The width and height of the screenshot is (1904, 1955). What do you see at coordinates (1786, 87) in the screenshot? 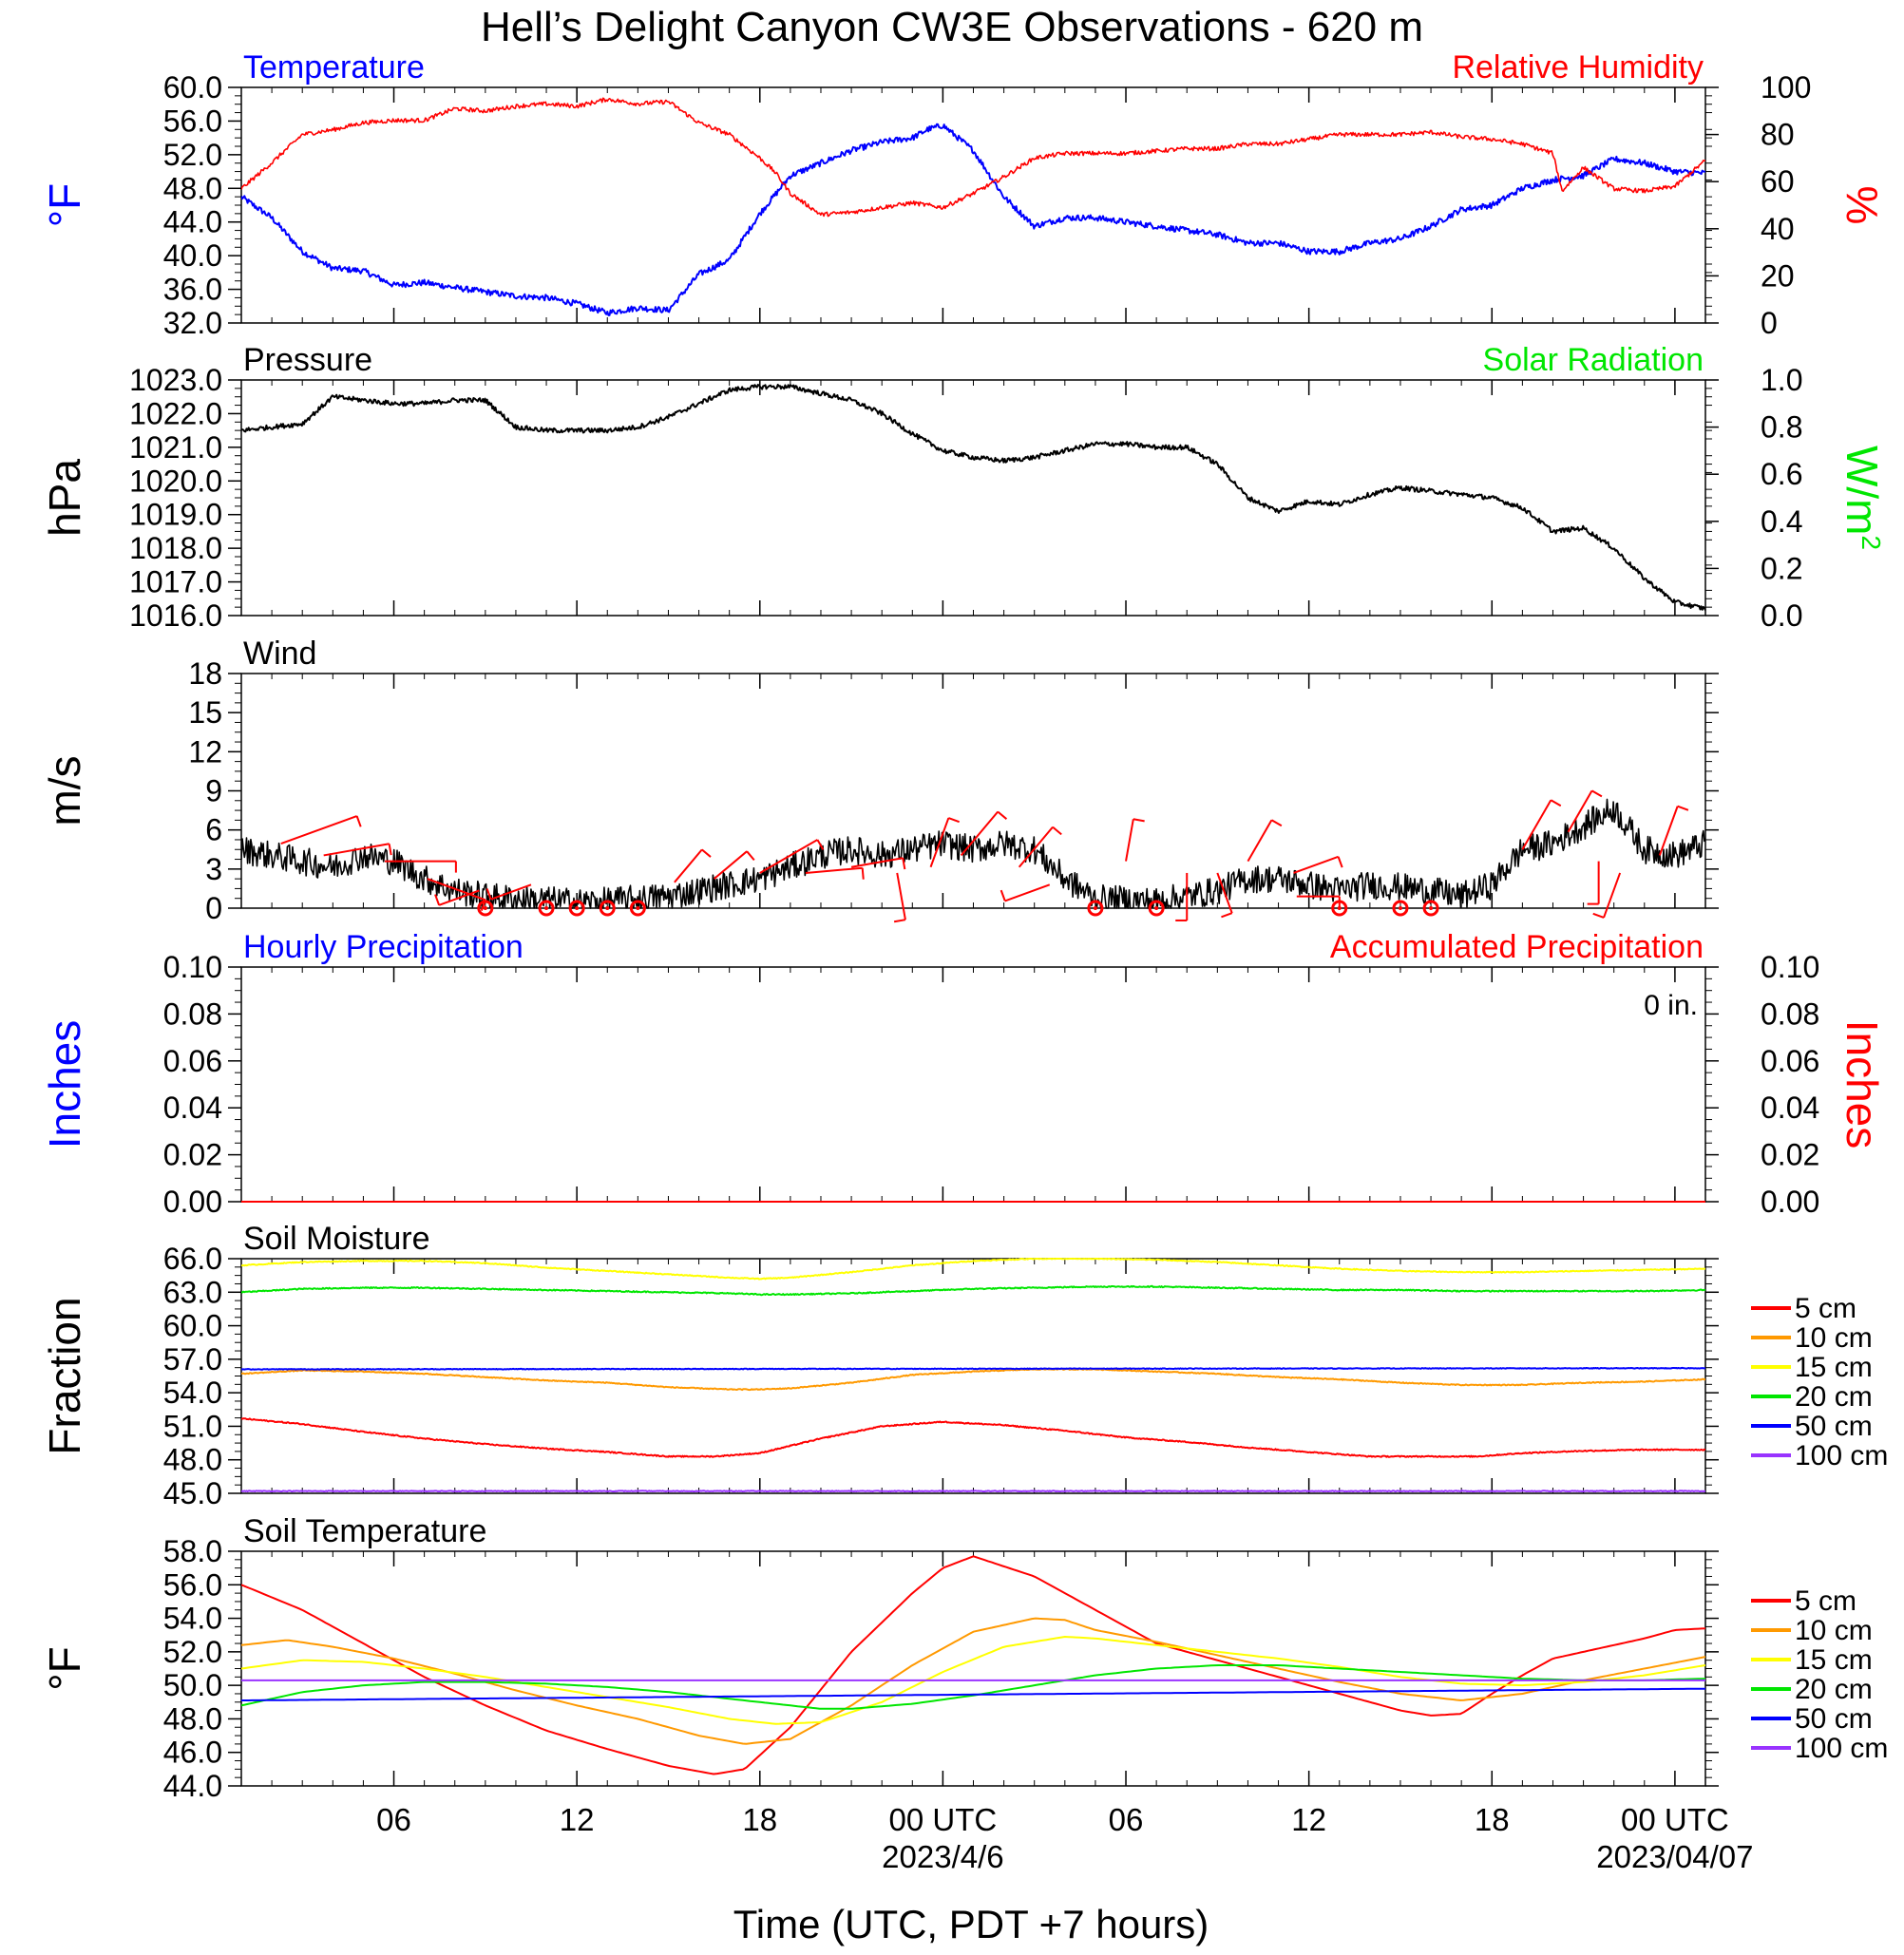
I see `y-right-tick-label: 100` at bounding box center [1786, 87].